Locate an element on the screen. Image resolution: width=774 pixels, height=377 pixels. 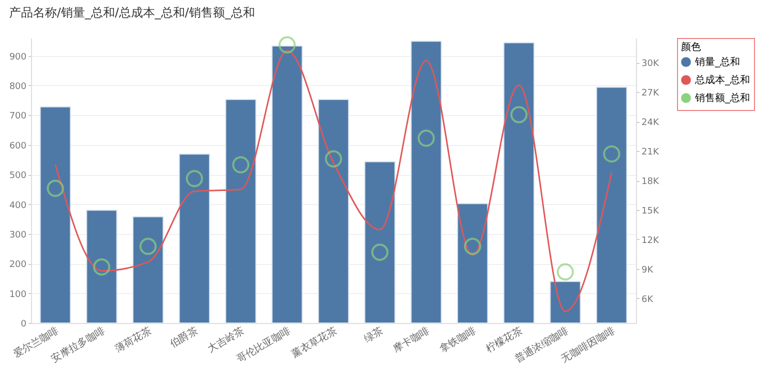
y-tick-label: 500 is located at coordinates (18, 176).